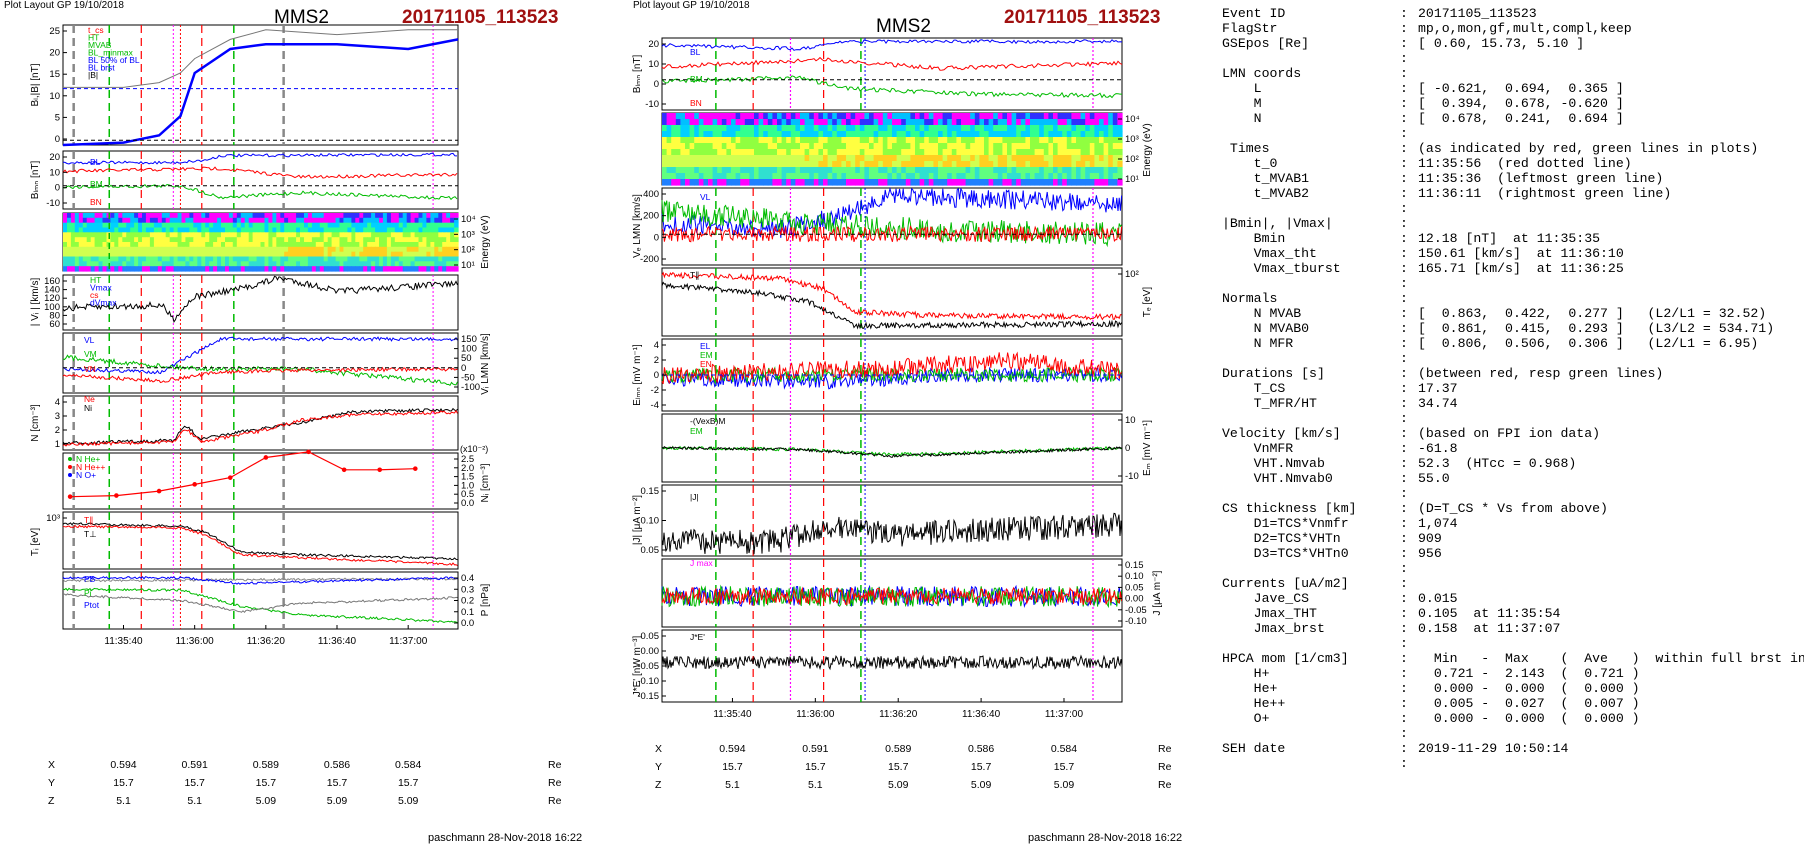  Describe the element at coordinates (260, 580) in the screenshot. I see `p9-pb-line` at that location.